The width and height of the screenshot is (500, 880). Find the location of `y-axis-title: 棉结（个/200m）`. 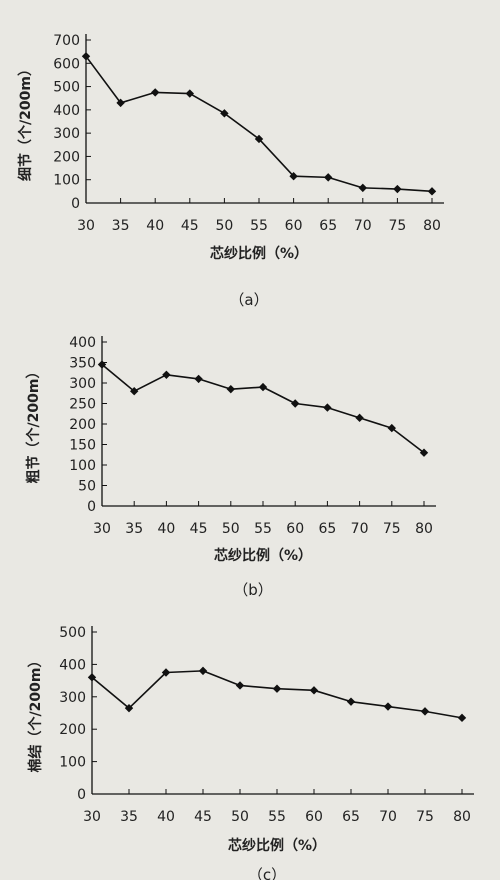

y-axis-title: 棉结（个/200m） is located at coordinates (35, 713).